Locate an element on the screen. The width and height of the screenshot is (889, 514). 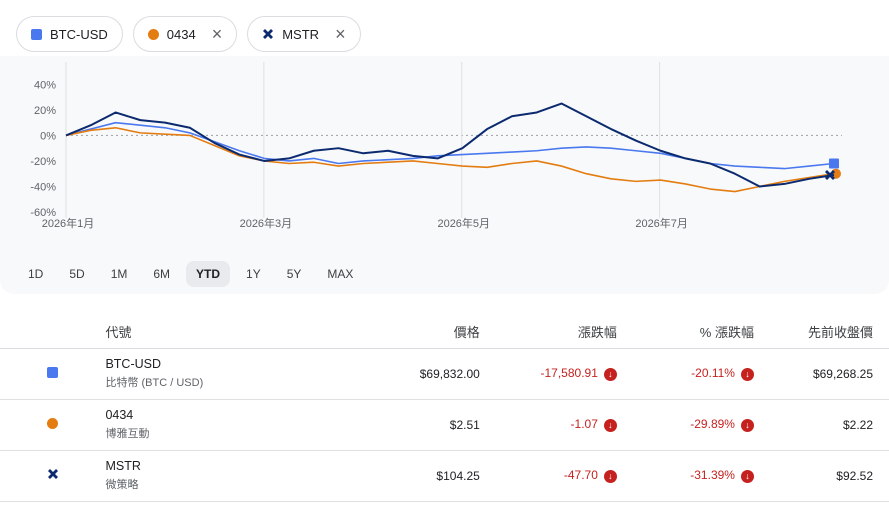
y-tick-label: 20% is located at coordinates (45, 111).